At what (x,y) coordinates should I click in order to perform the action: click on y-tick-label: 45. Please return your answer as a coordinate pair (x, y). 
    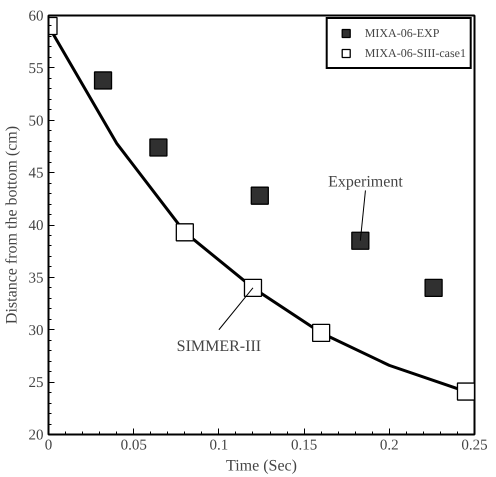
    Looking at the image, I should click on (36, 174).